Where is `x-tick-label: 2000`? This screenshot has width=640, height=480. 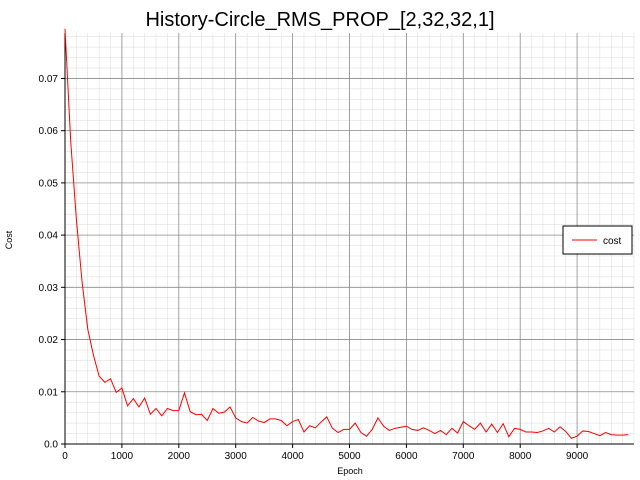
x-tick-label: 2000 is located at coordinates (179, 456).